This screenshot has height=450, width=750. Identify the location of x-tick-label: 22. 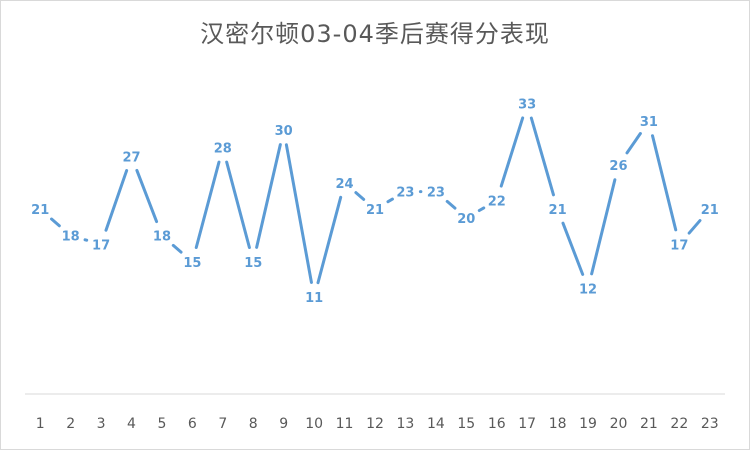
(679, 424).